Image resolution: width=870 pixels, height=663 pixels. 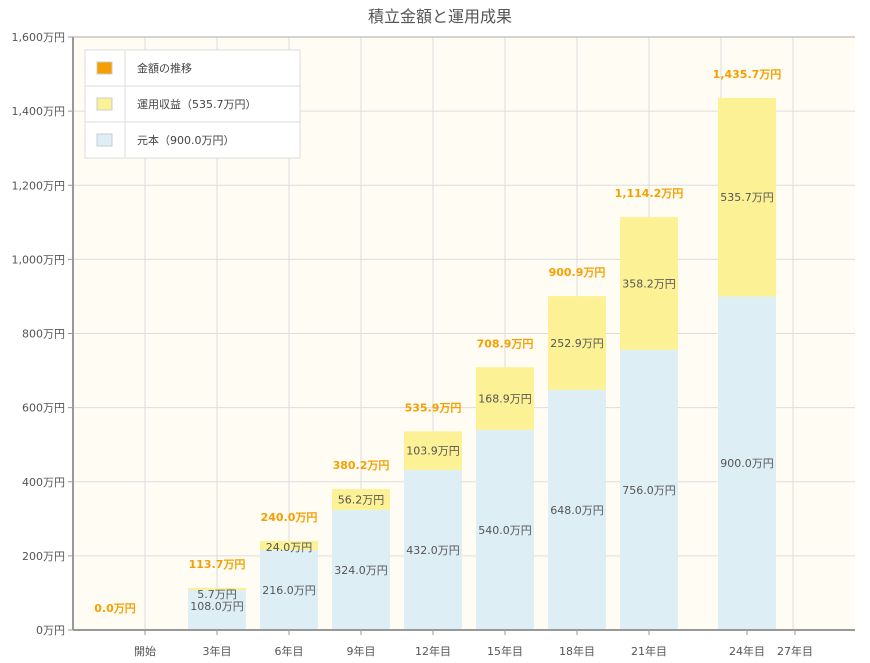 What do you see at coordinates (115, 608) in the screenshot?
I see `total-label: 0.0万円` at bounding box center [115, 608].